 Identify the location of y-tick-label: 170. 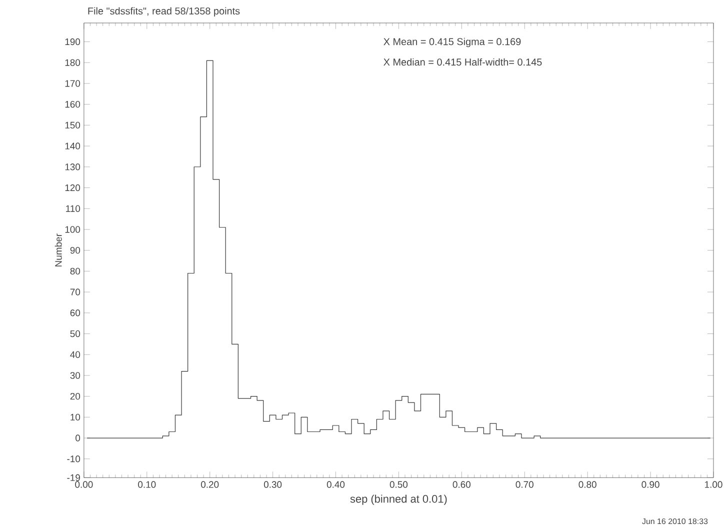
(72, 83).